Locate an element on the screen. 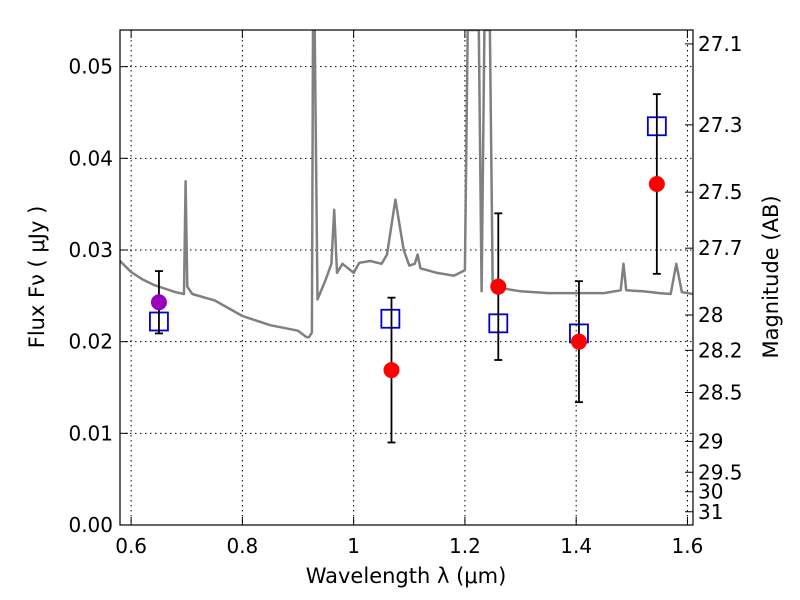 The width and height of the screenshot is (800, 600). y-axis-label: Flux Fν ( μJy ) is located at coordinates (37, 277).